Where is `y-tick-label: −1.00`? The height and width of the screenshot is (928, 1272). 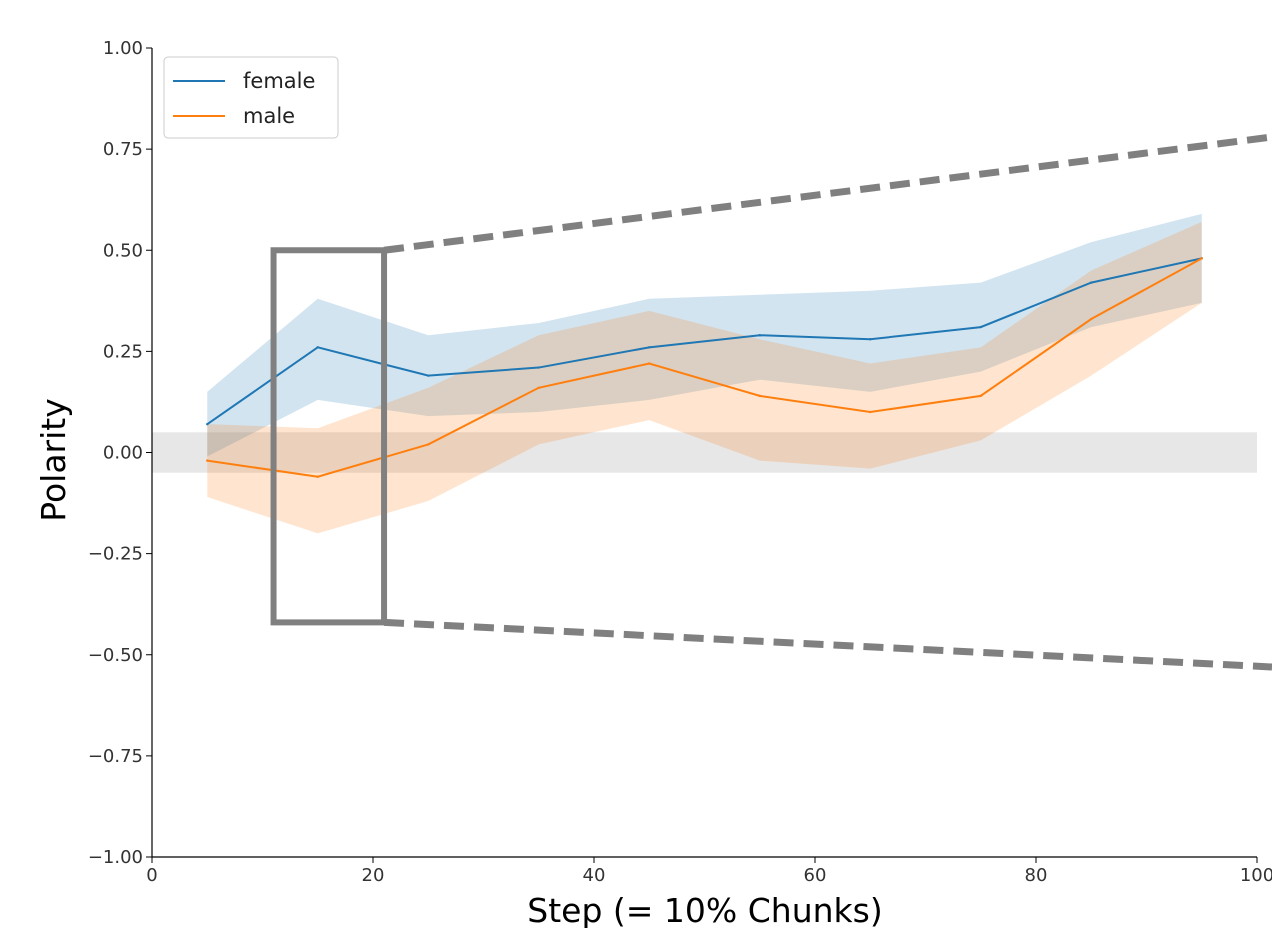
y-tick-label: −1.00 is located at coordinates (115, 857).